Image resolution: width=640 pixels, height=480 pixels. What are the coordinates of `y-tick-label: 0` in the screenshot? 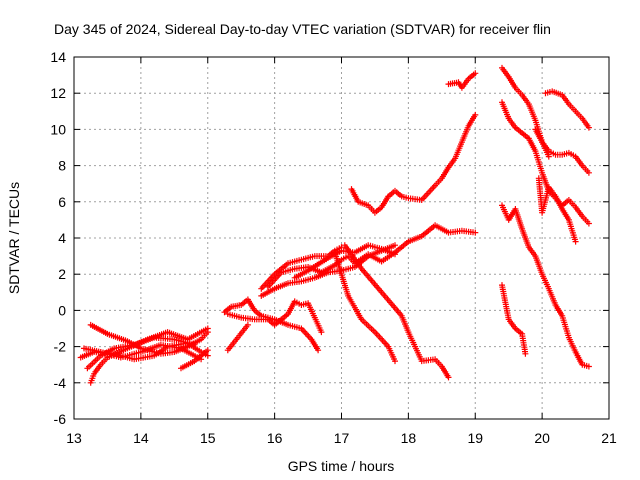 It's located at (62, 310).